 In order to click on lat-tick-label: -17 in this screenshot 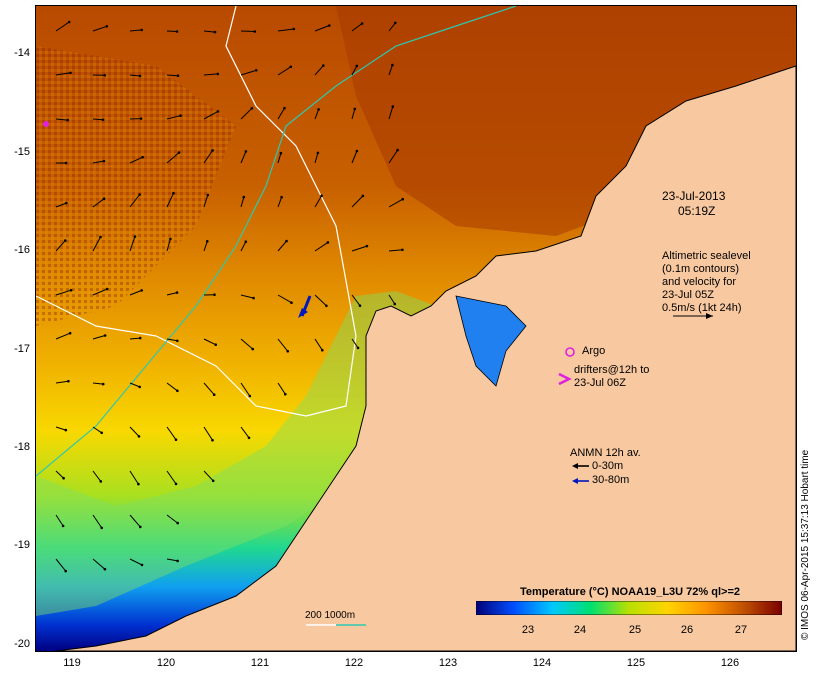, I will do `click(22, 349)`.